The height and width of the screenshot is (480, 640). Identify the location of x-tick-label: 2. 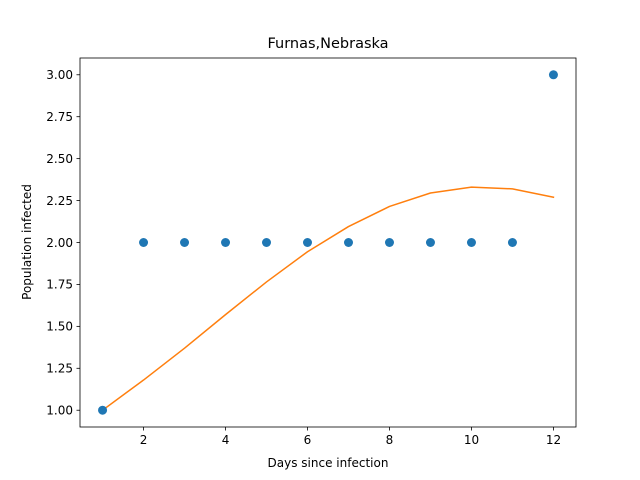
(144, 440).